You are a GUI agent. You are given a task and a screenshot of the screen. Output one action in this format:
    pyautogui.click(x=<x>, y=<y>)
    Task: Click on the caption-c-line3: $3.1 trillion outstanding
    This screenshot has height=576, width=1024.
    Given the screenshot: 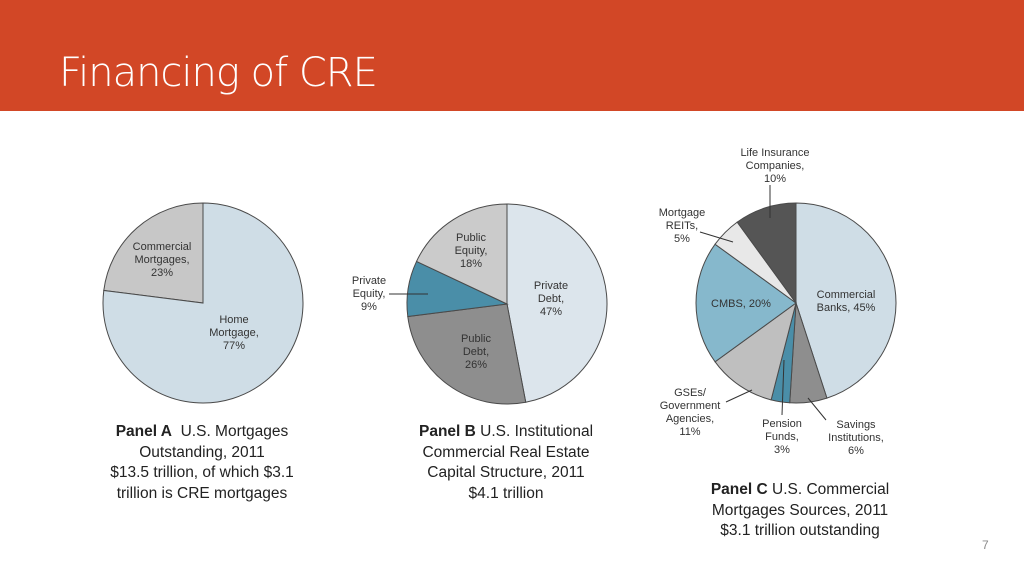 What is the action you would take?
    pyautogui.click(x=800, y=530)
    